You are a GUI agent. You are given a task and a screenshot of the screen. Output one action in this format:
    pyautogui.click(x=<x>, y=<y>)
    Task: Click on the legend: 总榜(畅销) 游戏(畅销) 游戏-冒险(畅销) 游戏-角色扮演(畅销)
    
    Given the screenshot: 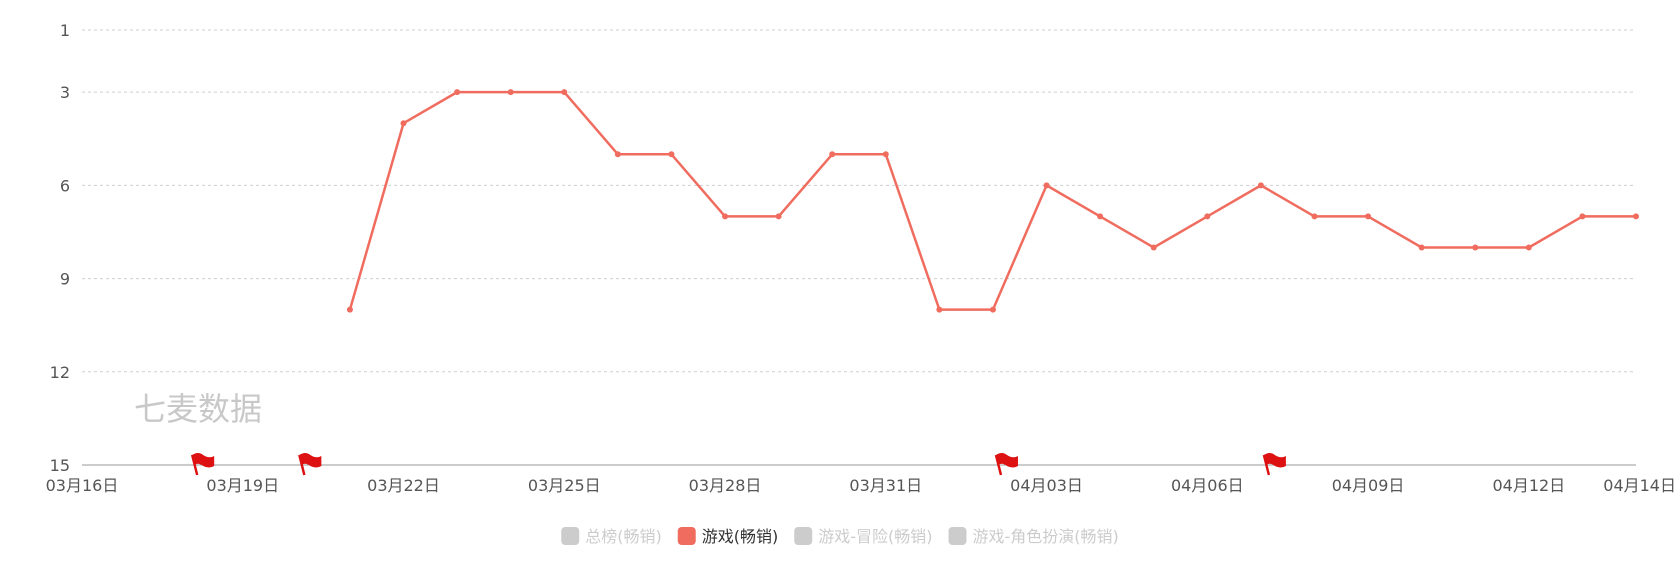 What is the action you would take?
    pyautogui.click(x=840, y=536)
    